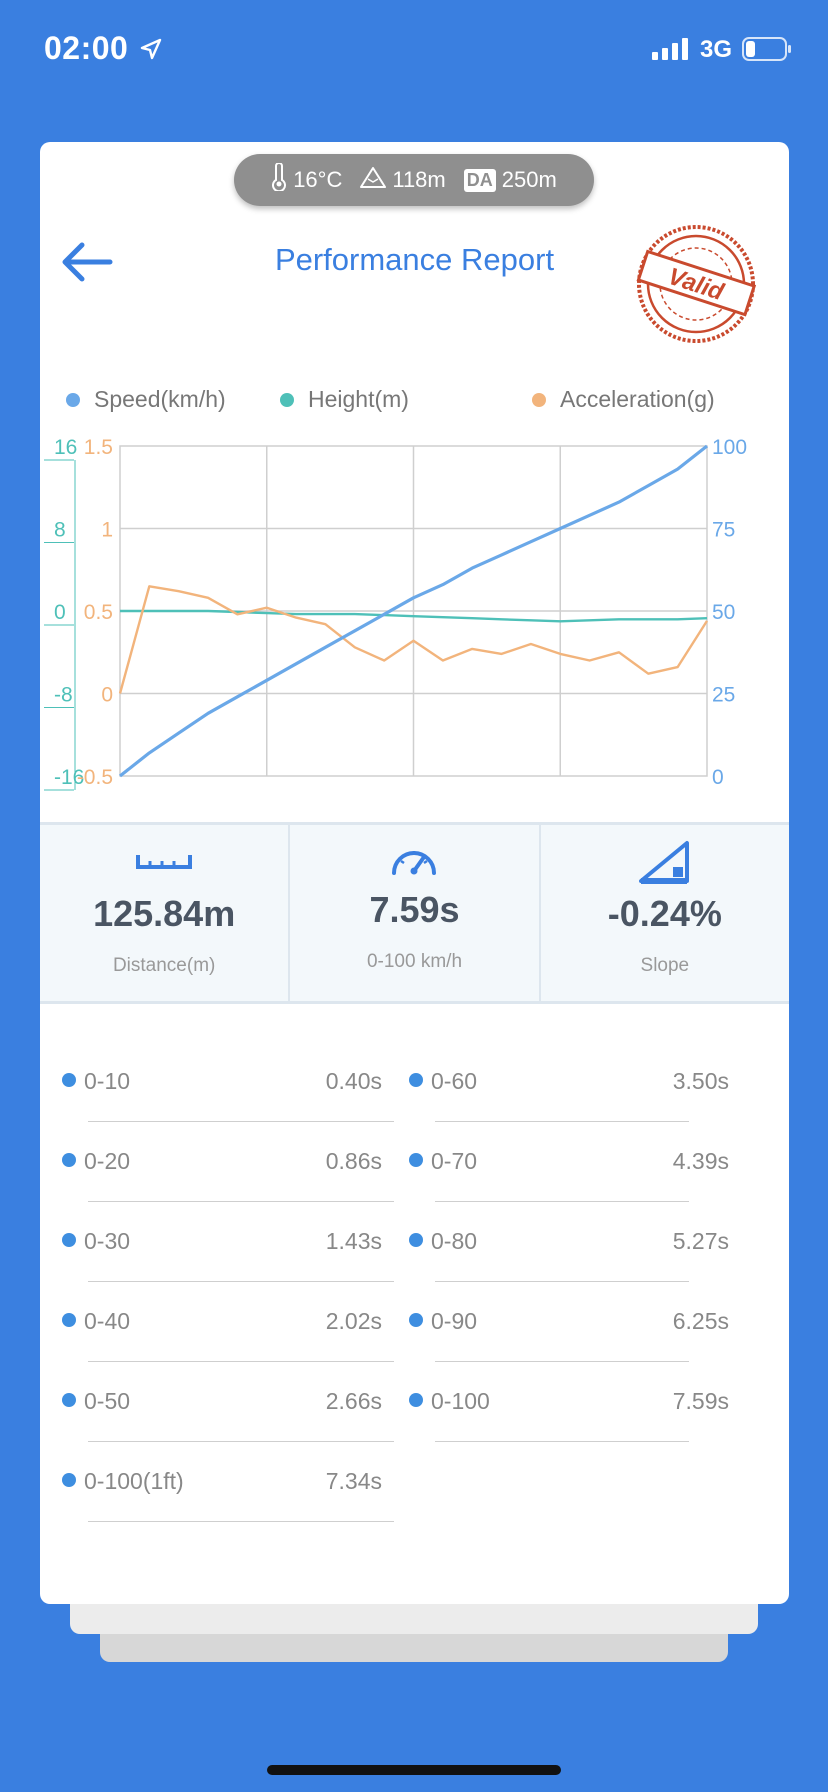 This screenshot has width=828, height=1792. Describe the element at coordinates (107, 1321) in the screenshot. I see `split-label: 0-40` at that location.